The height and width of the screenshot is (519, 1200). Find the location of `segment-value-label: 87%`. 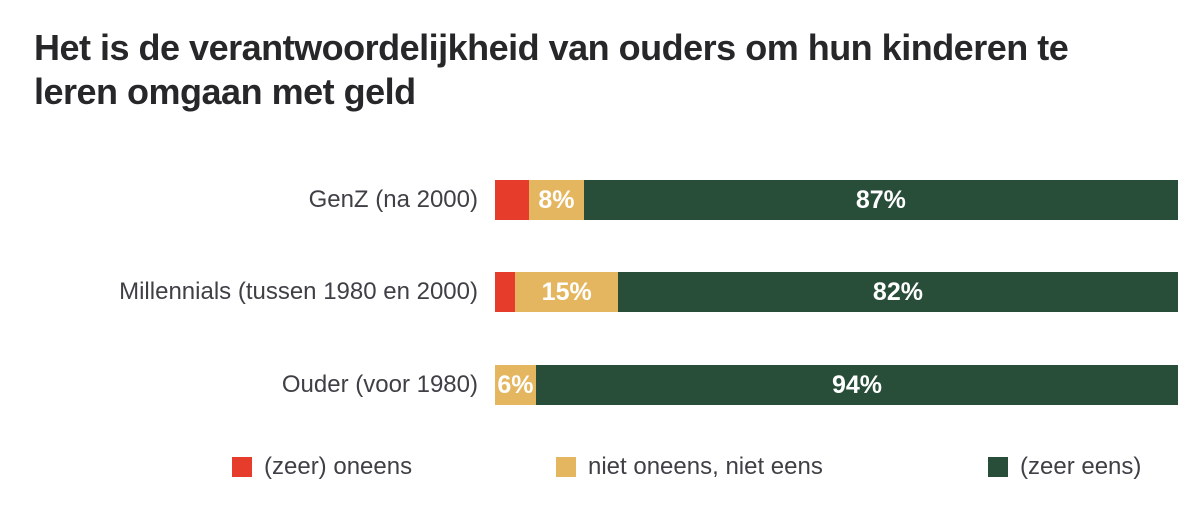

segment-value-label: 87% is located at coordinates (880, 199).